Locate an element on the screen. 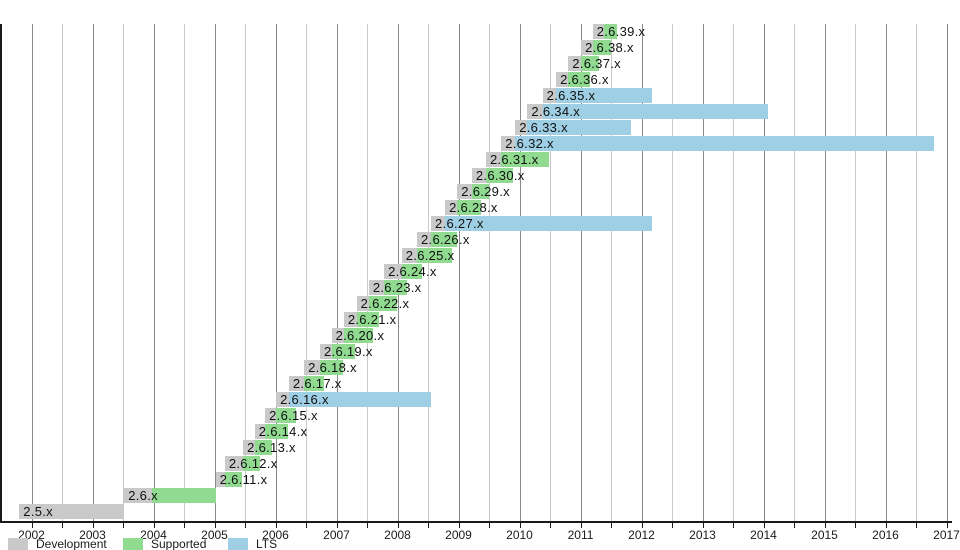 The image size is (960, 550). version-label: 2.6.31.x is located at coordinates (514, 159).